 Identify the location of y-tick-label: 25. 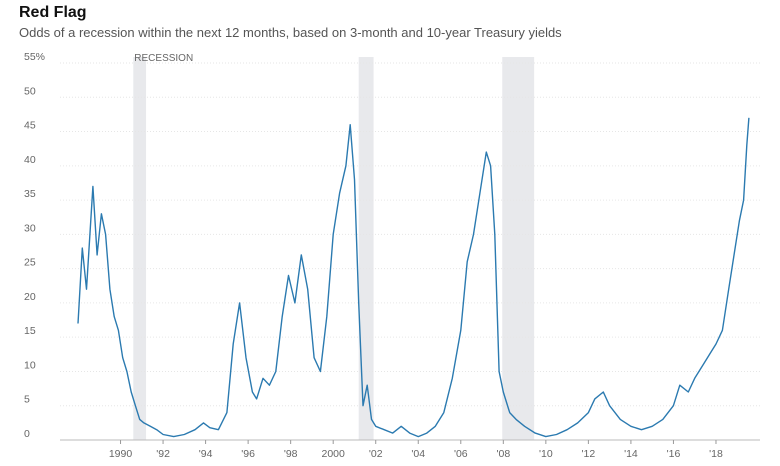
(30, 263).